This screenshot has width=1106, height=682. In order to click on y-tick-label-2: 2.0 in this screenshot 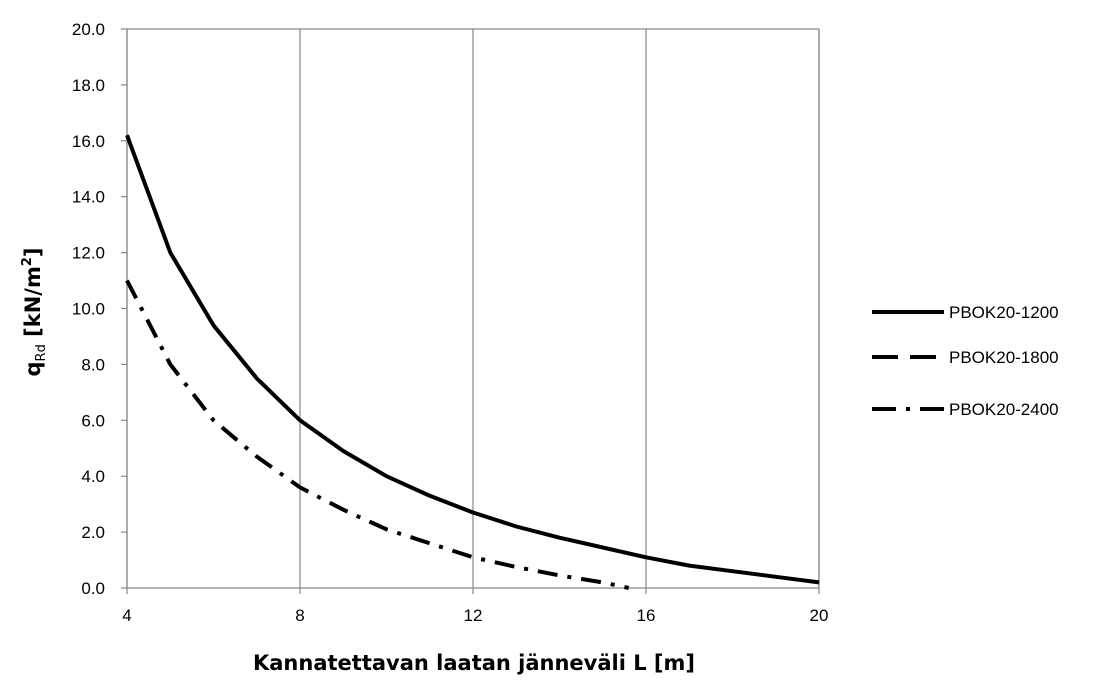, I will do `click(93, 532)`.